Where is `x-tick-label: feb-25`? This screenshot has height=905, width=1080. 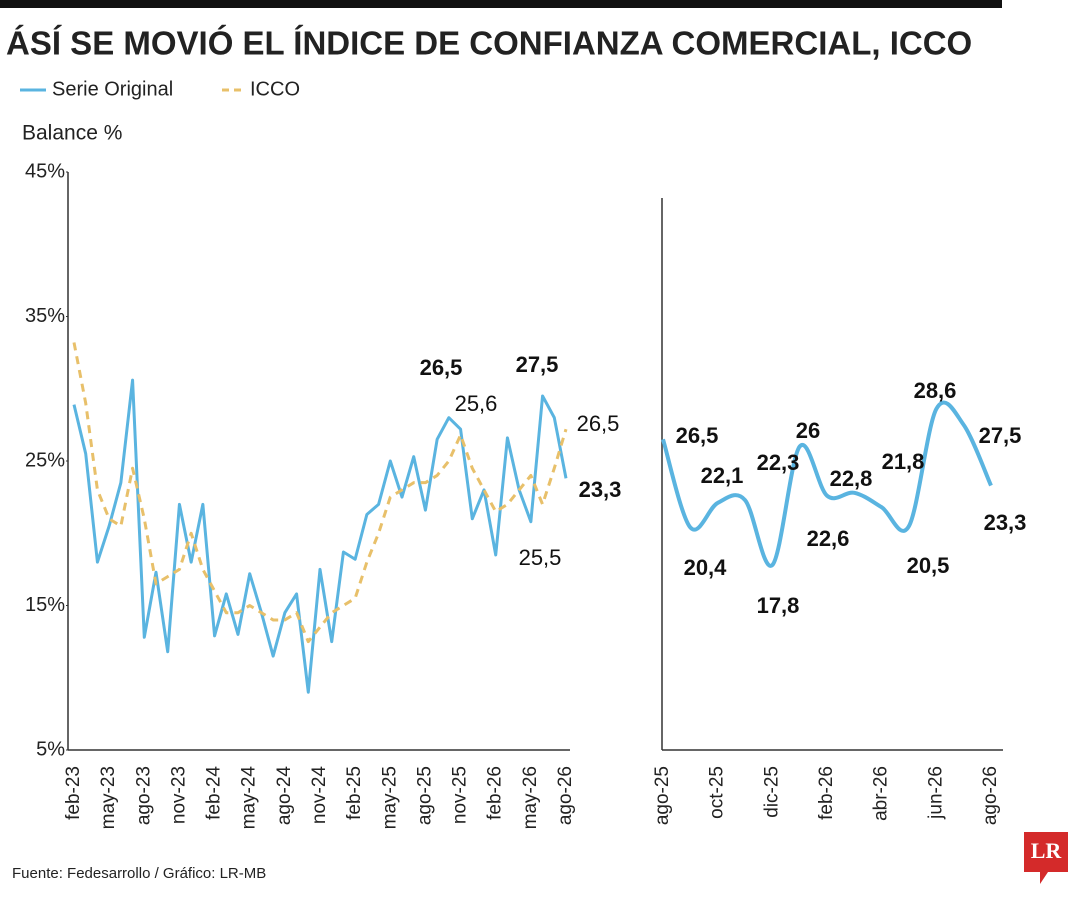 x-tick-label: feb-25 is located at coordinates (354, 793).